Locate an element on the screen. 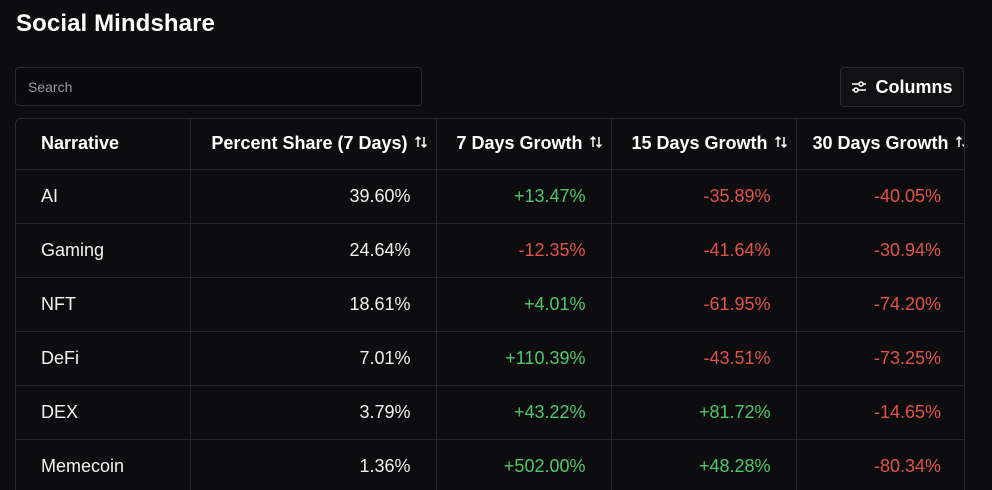 This screenshot has height=490, width=992. search-input is located at coordinates (218, 86).